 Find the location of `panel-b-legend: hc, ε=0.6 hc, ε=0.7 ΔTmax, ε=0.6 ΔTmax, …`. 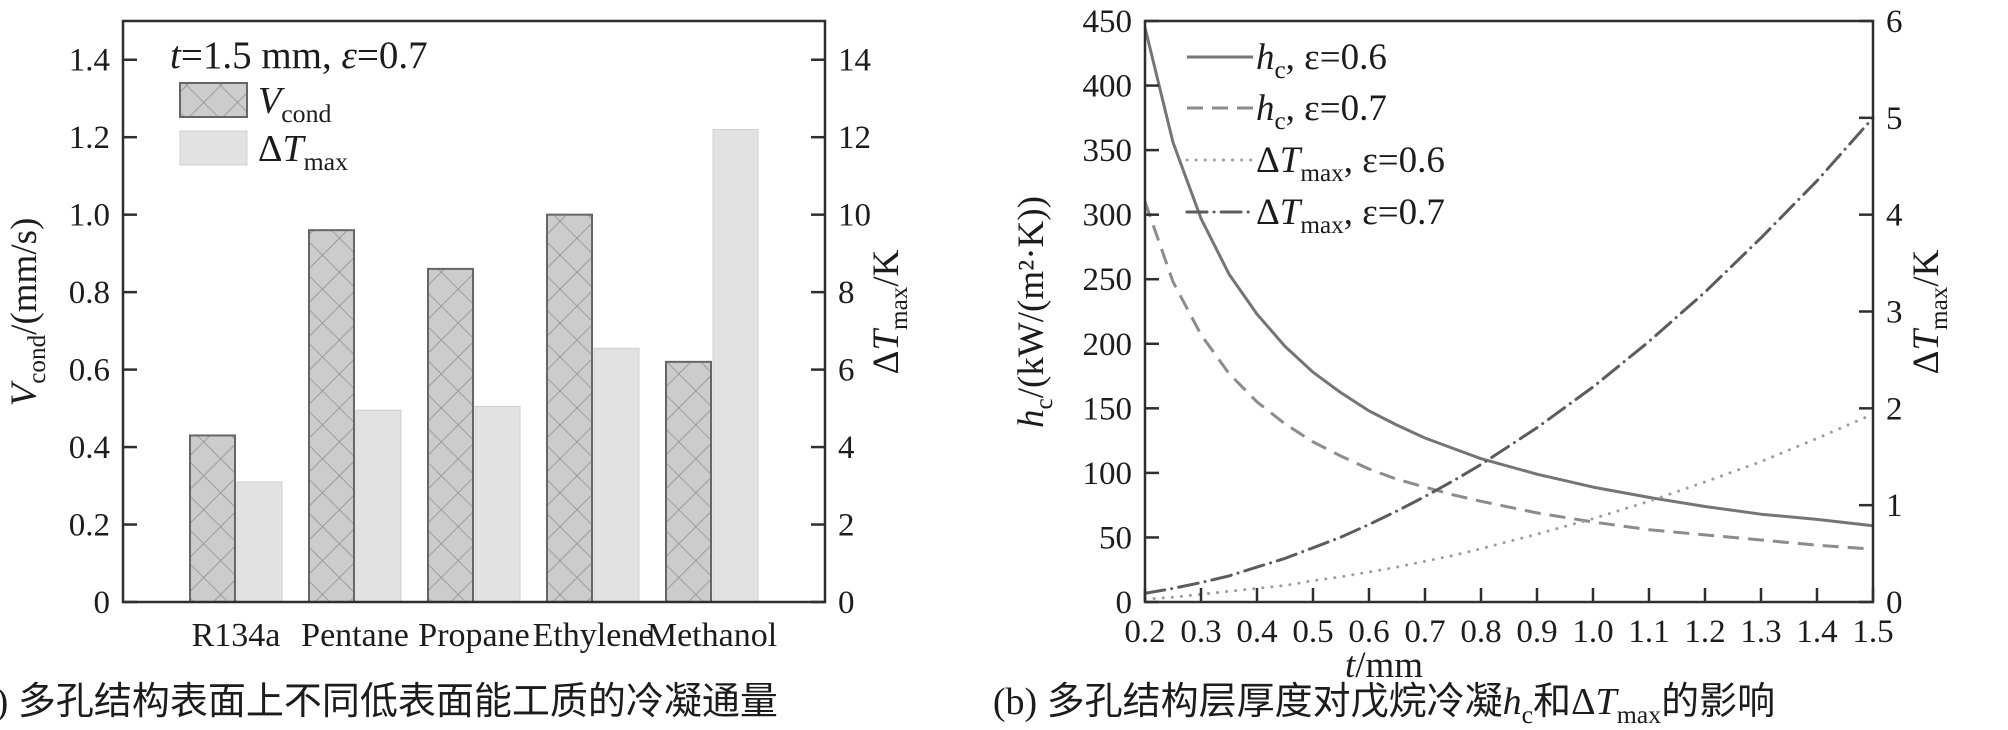

panel-b-legend: hc, ε=0.6 hc, ε=0.7 ΔTmax, ε=0.6 ΔTmax, … is located at coordinates (1315, 138).